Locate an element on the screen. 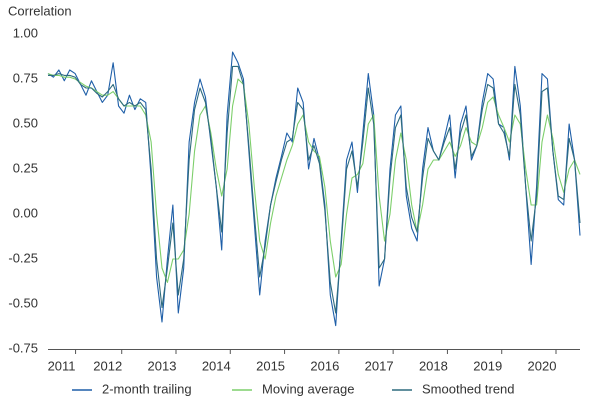 The image size is (600, 413). x-tick-label: 2012 is located at coordinates (107, 365).